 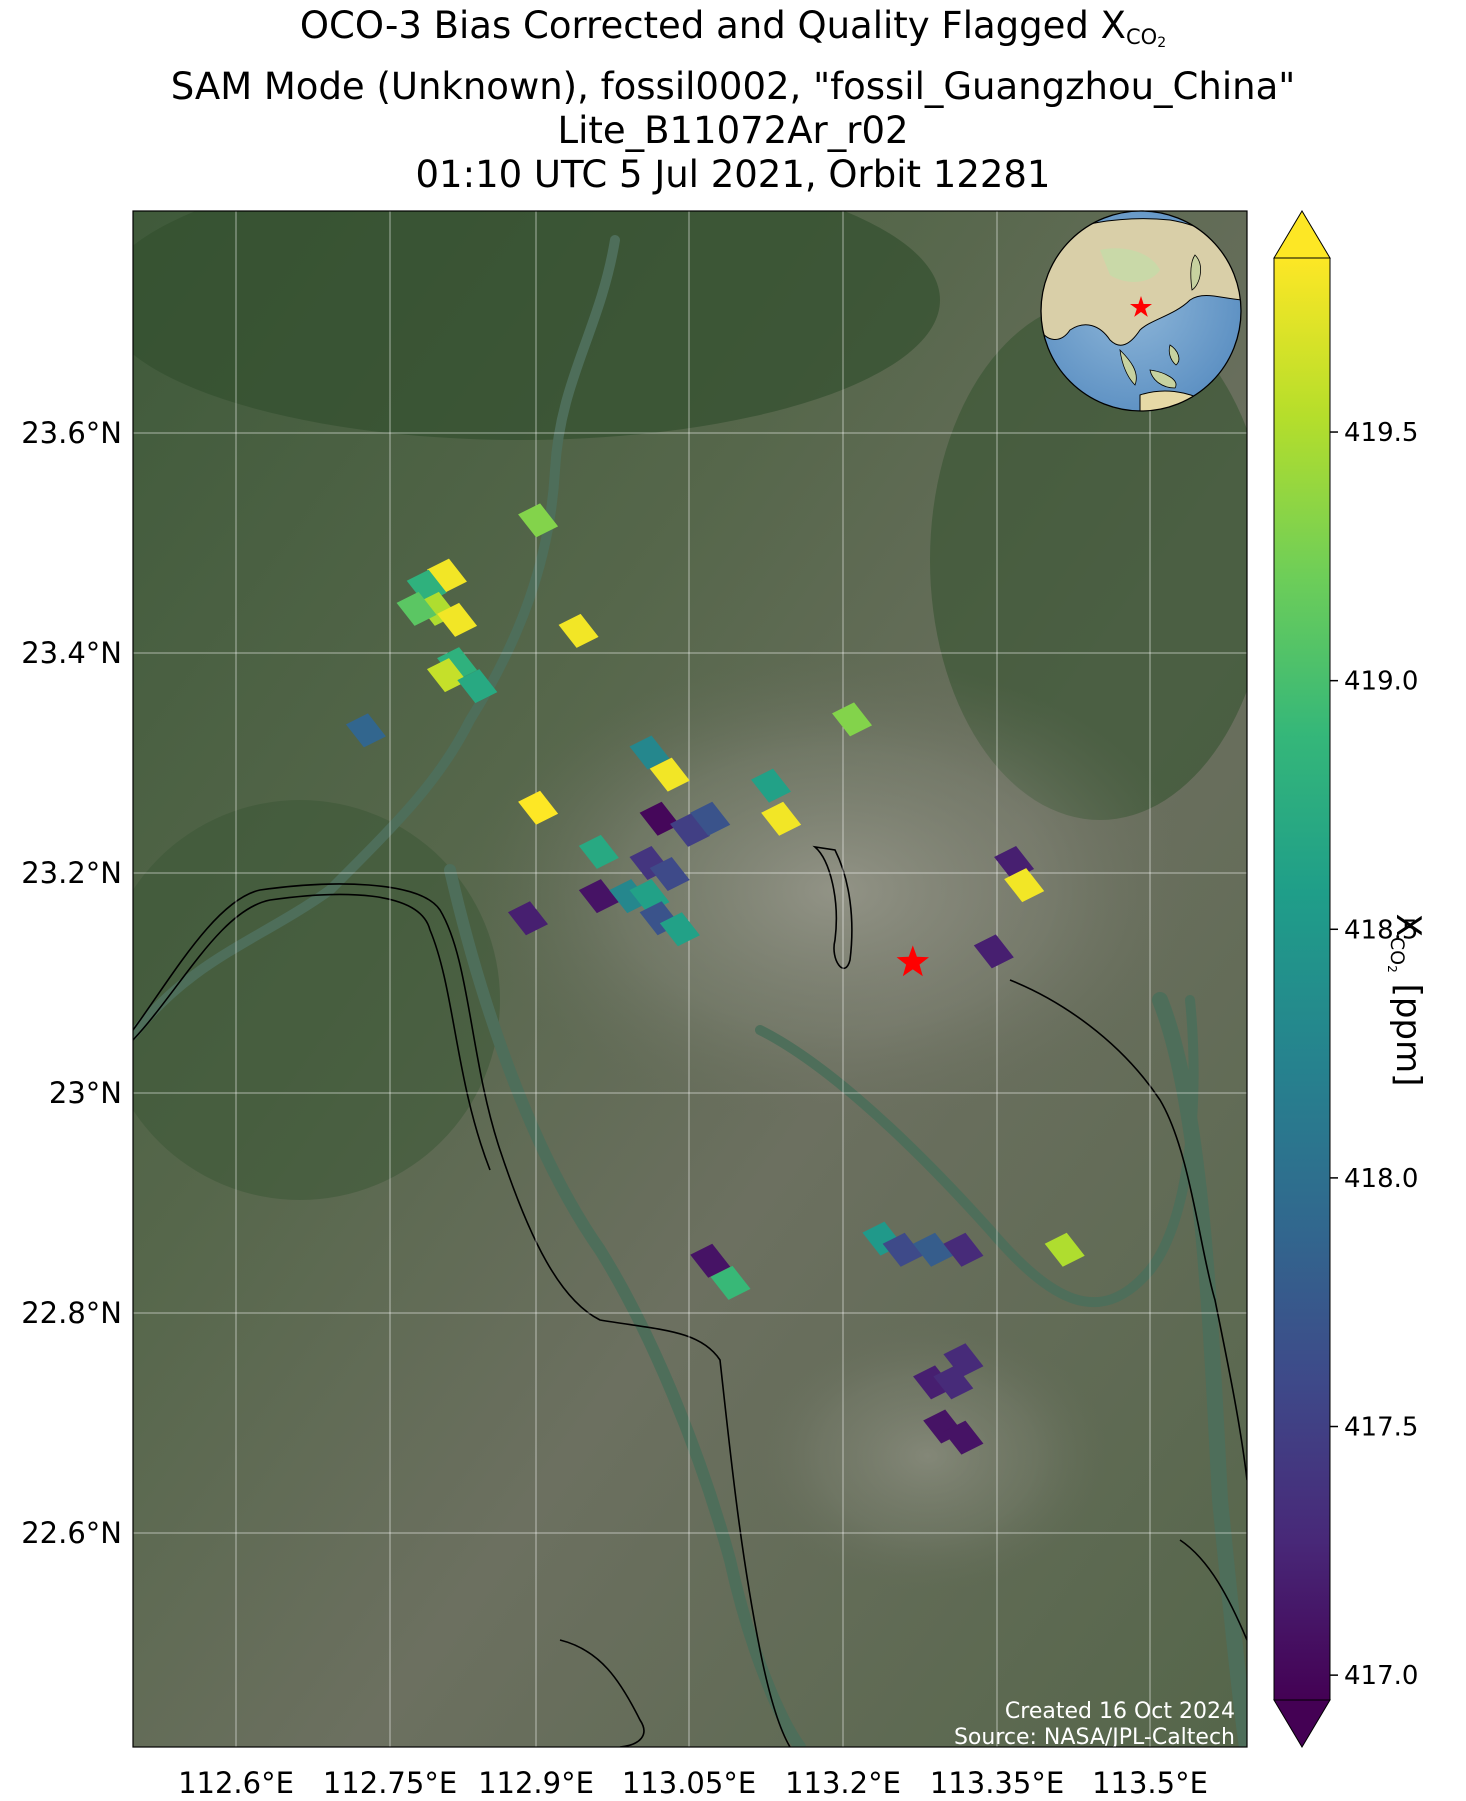 What do you see at coordinates (1302, 979) in the screenshot?
I see `colorbar-gradient` at bounding box center [1302, 979].